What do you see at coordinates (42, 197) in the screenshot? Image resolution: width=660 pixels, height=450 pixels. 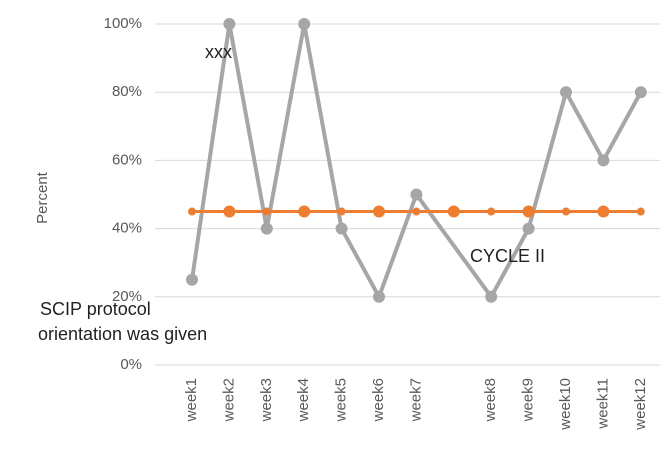 I see `y-axis-label: Percent` at bounding box center [42, 197].